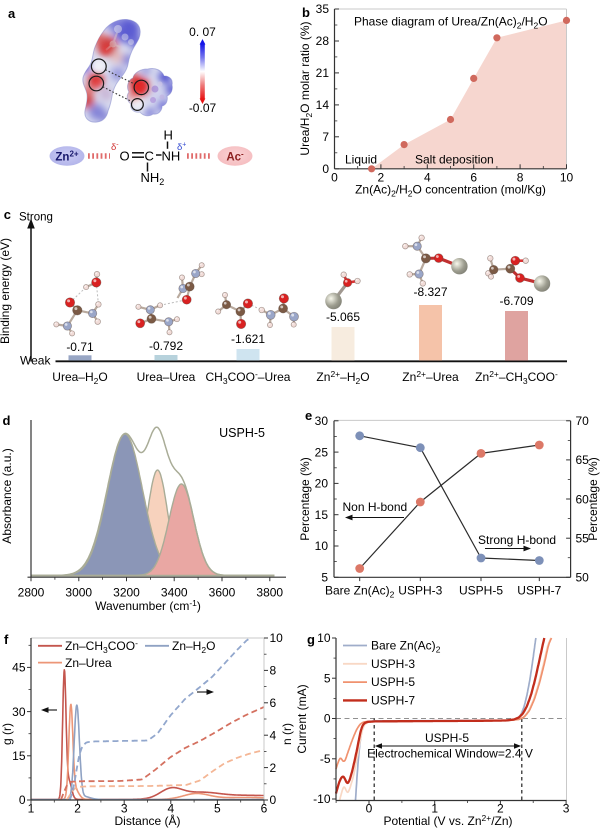  What do you see at coordinates (181, 148) in the screenshot?
I see `svg-text: δ+​` at bounding box center [181, 148].